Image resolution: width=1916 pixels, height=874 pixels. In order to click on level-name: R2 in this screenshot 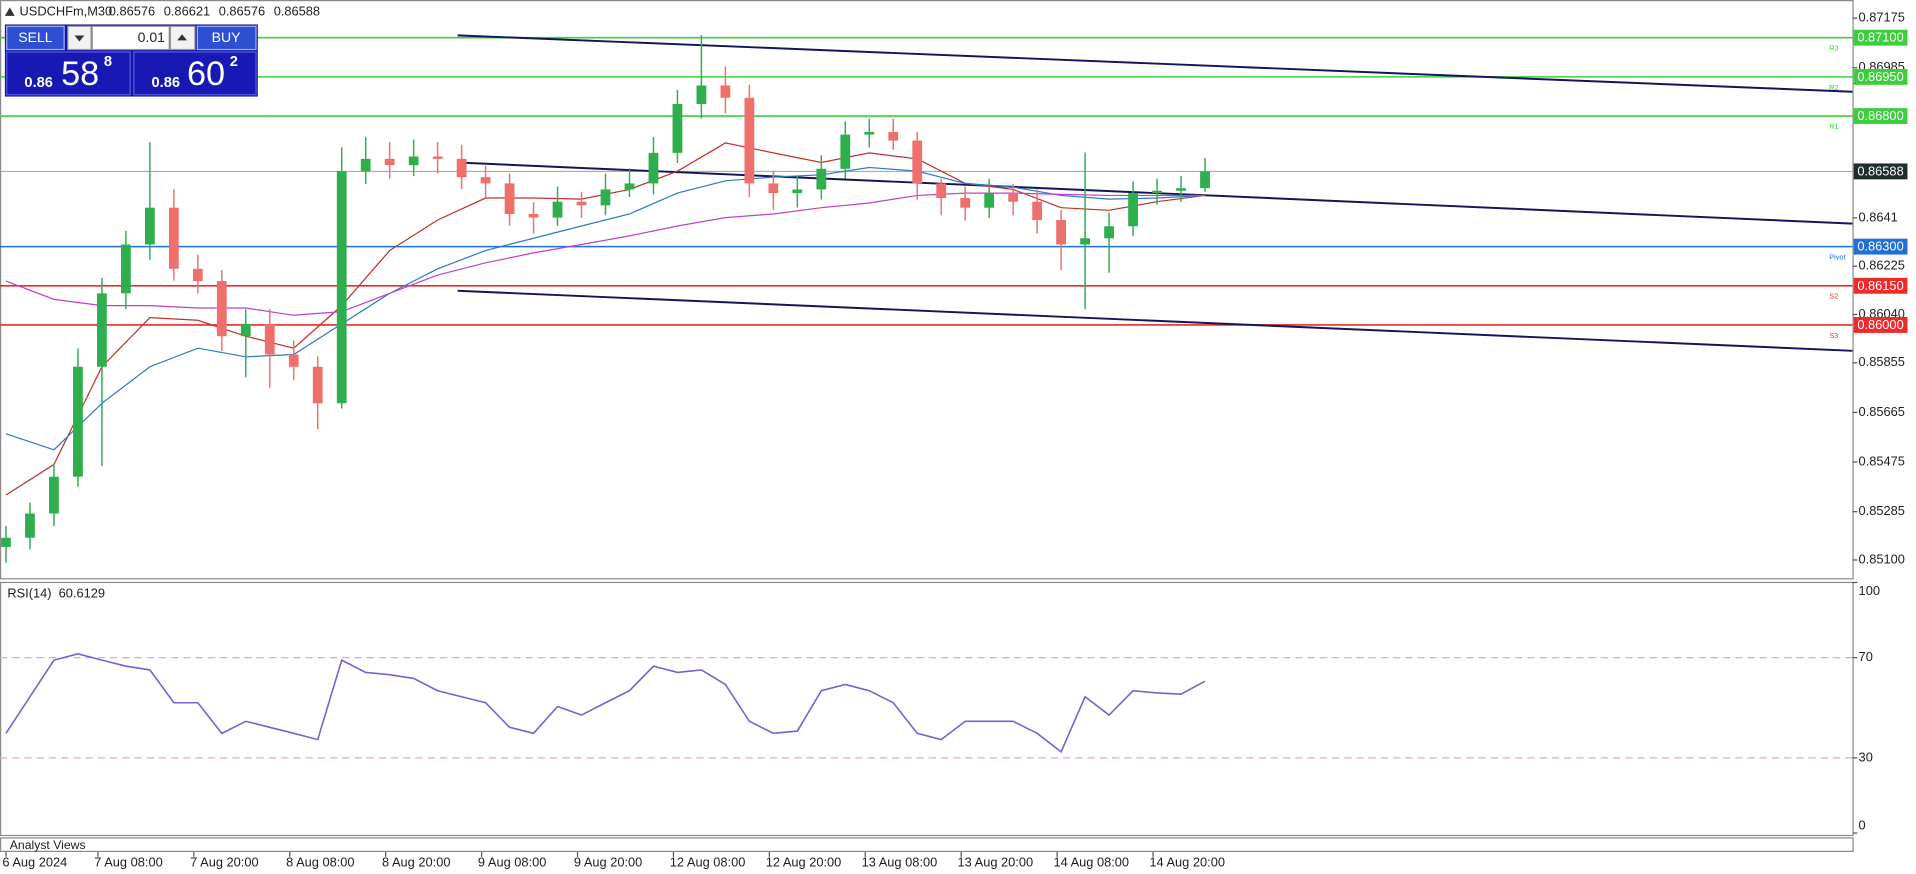, I will do `click(1833, 87)`.